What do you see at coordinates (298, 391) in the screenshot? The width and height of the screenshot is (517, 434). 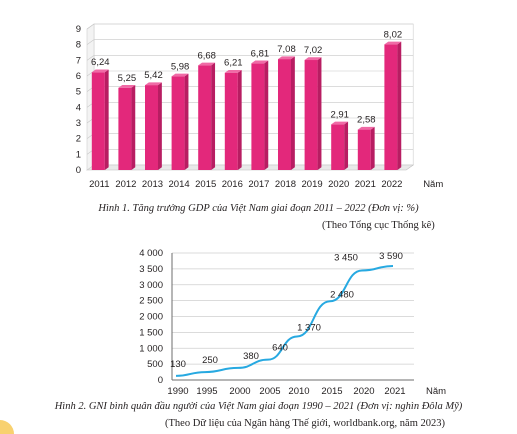 I see `chart2-x-tick: 2010` at bounding box center [298, 391].